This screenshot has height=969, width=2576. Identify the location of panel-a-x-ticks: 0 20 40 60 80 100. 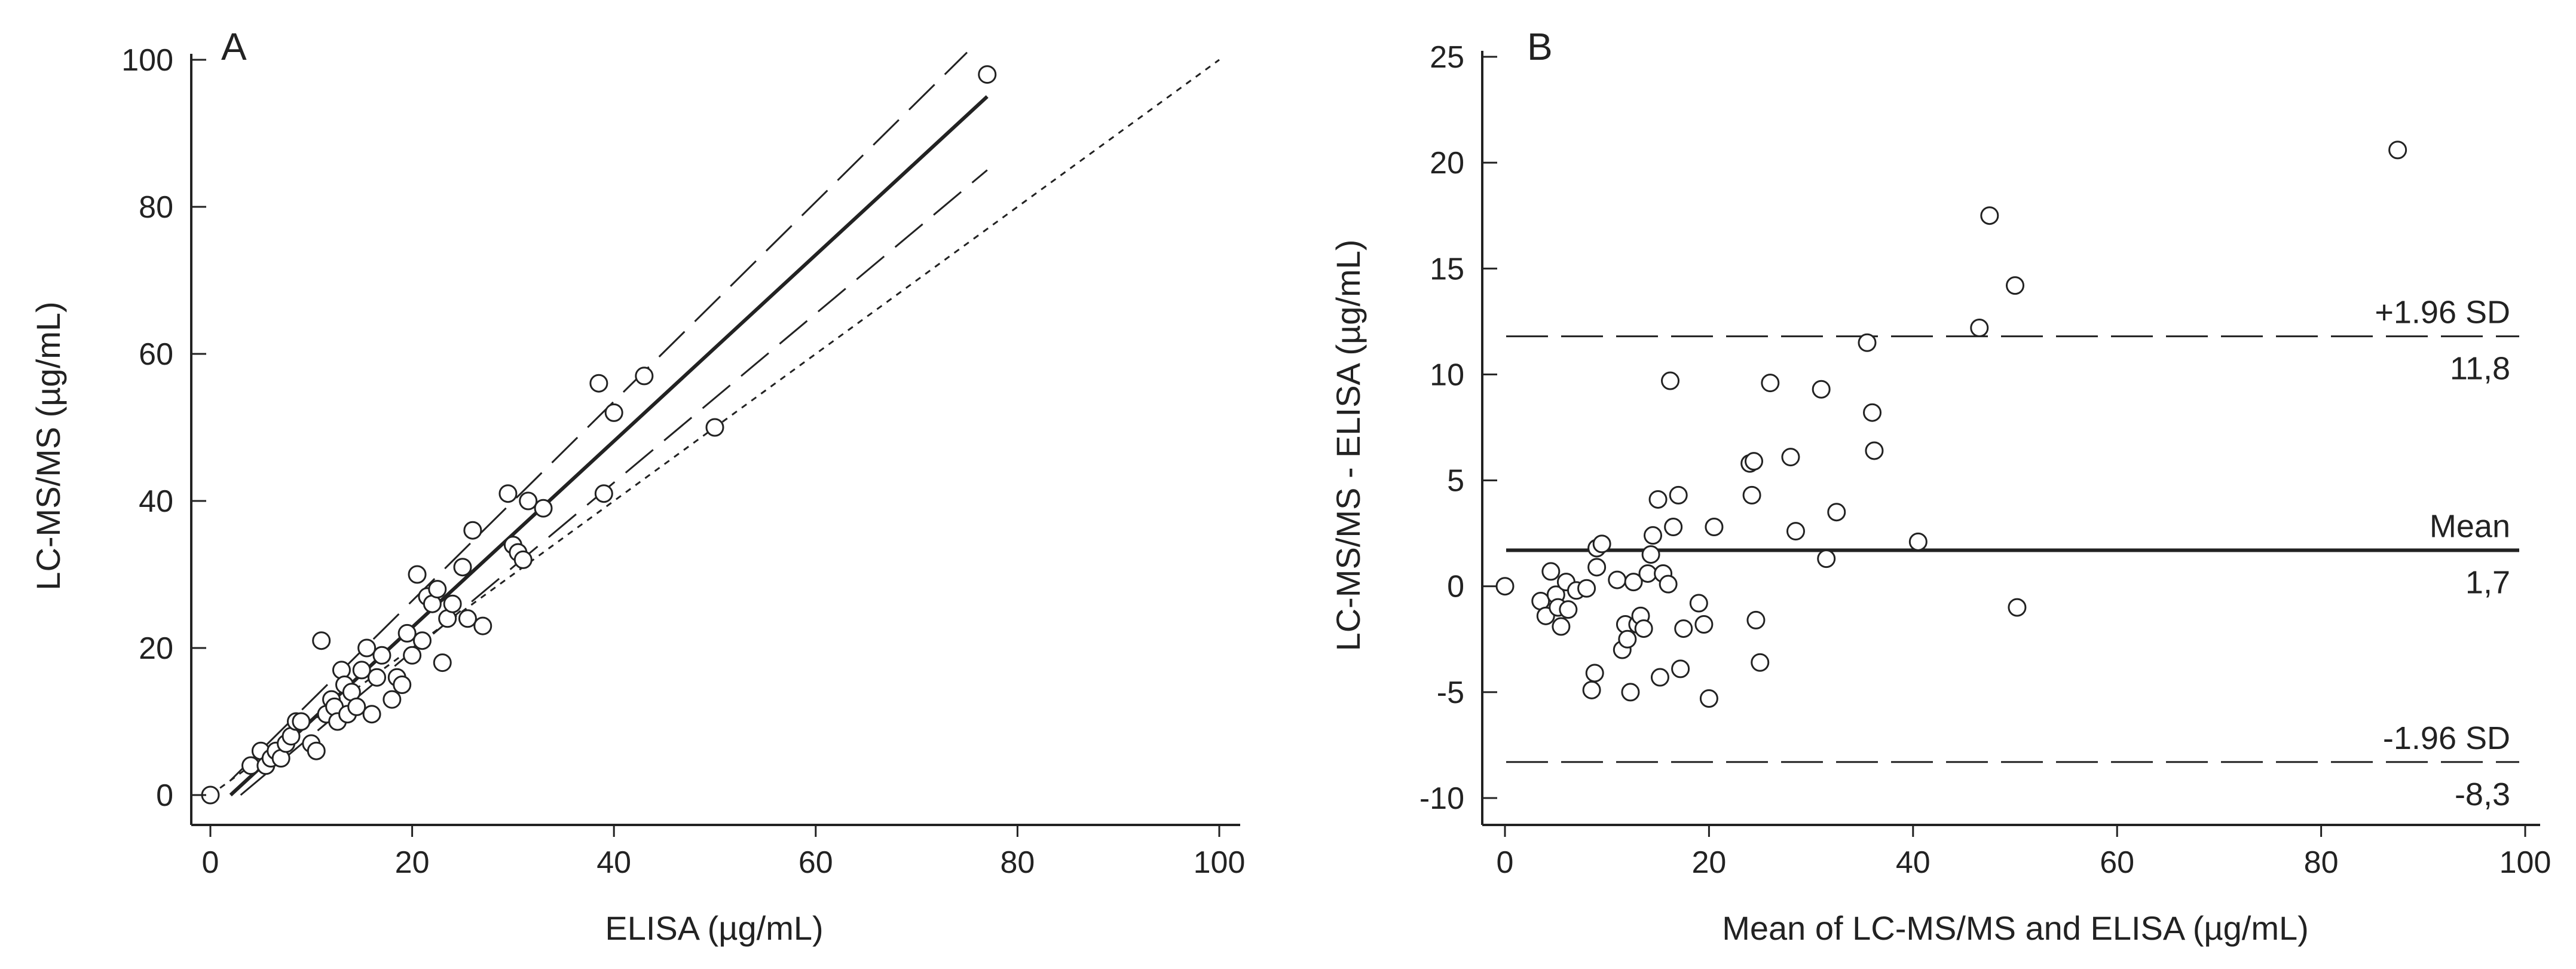
(724, 852).